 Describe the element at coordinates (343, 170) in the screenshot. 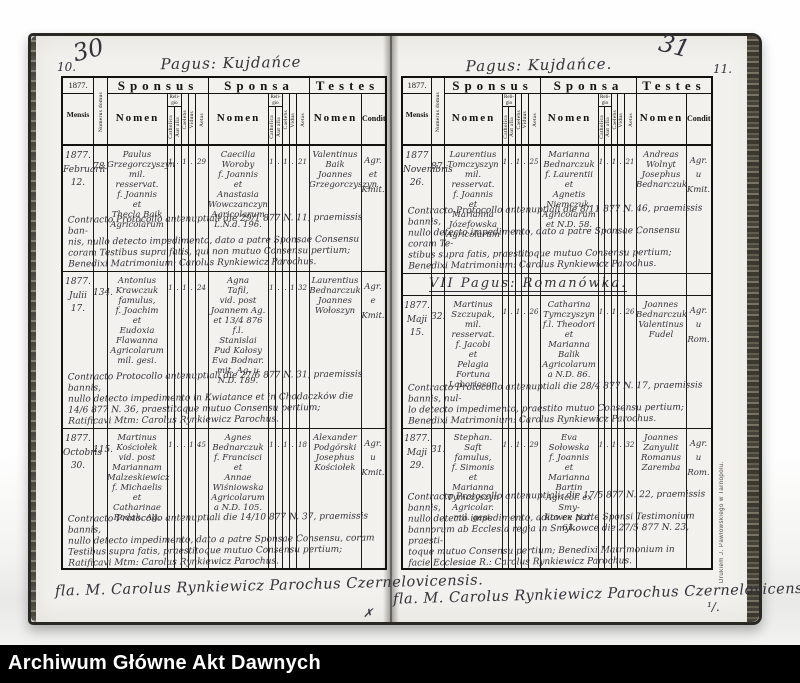

I see `testes-names: Valentinus Baik Joannes Grzegorczyszyn` at that location.